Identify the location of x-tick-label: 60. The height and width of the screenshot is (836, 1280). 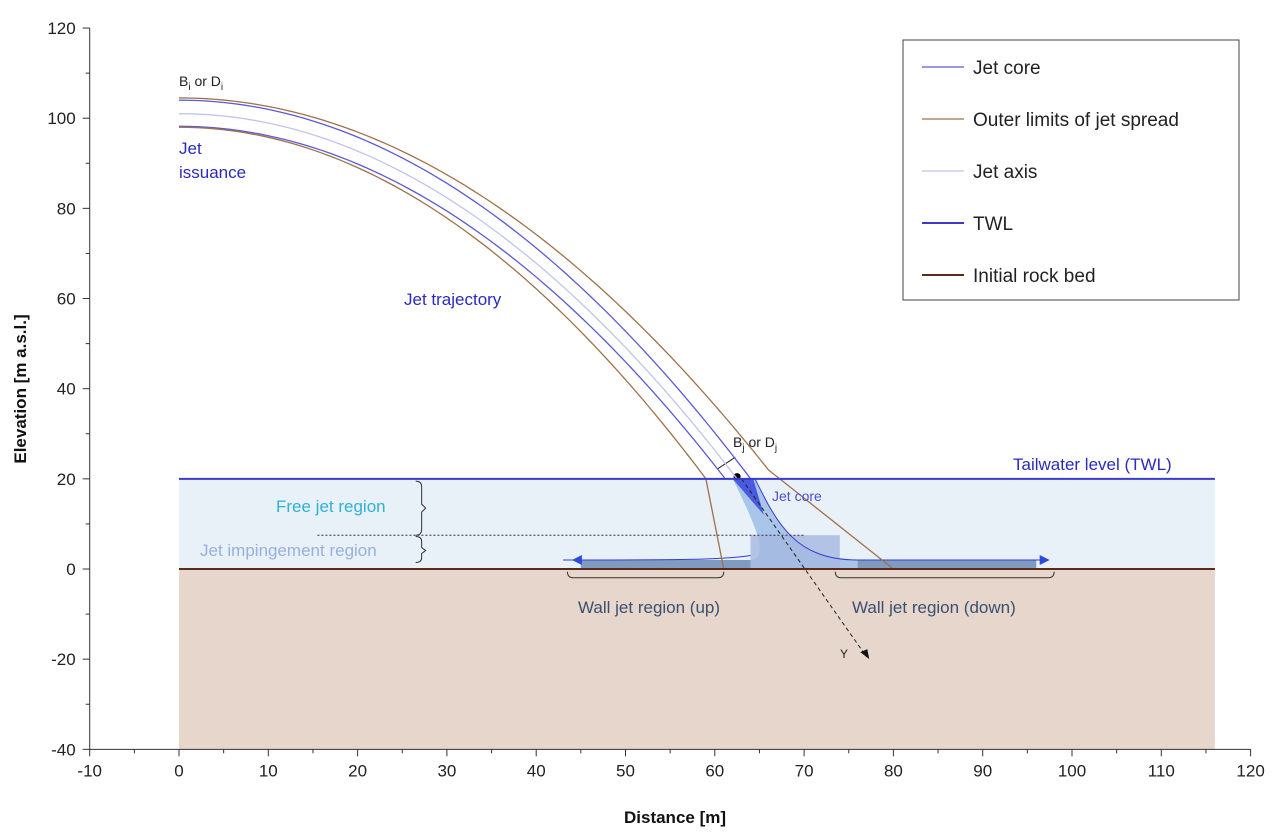
(714, 770).